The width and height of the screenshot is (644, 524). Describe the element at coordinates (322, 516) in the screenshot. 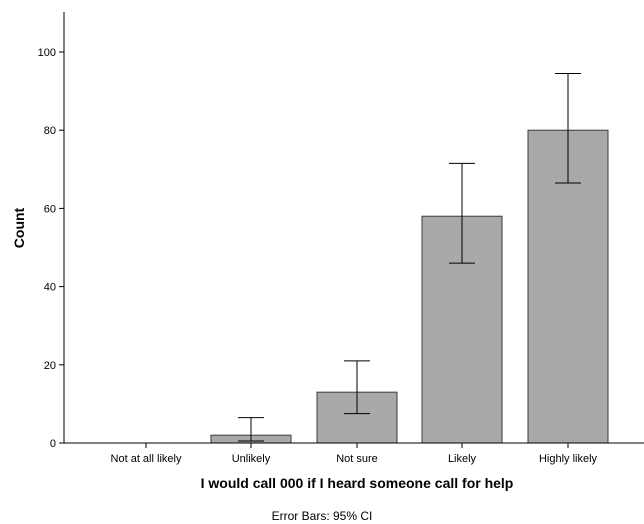

I see `error-bars-footnote: Error Bars: 95% CI` at that location.